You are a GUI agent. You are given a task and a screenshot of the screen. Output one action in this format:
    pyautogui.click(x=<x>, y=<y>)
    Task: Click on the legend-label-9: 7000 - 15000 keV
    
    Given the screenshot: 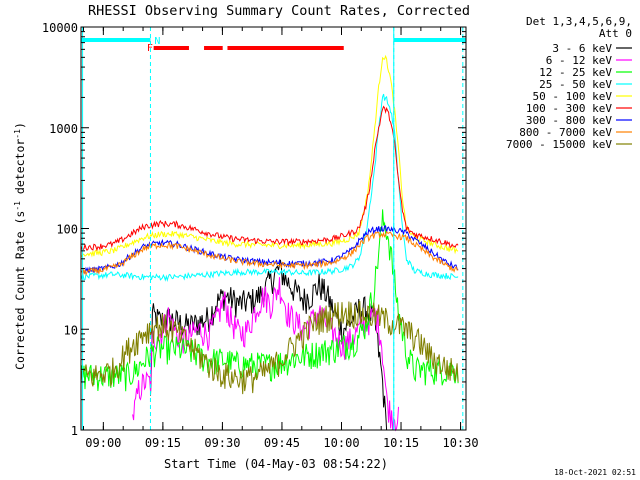 What is the action you would take?
    pyautogui.click(x=559, y=144)
    